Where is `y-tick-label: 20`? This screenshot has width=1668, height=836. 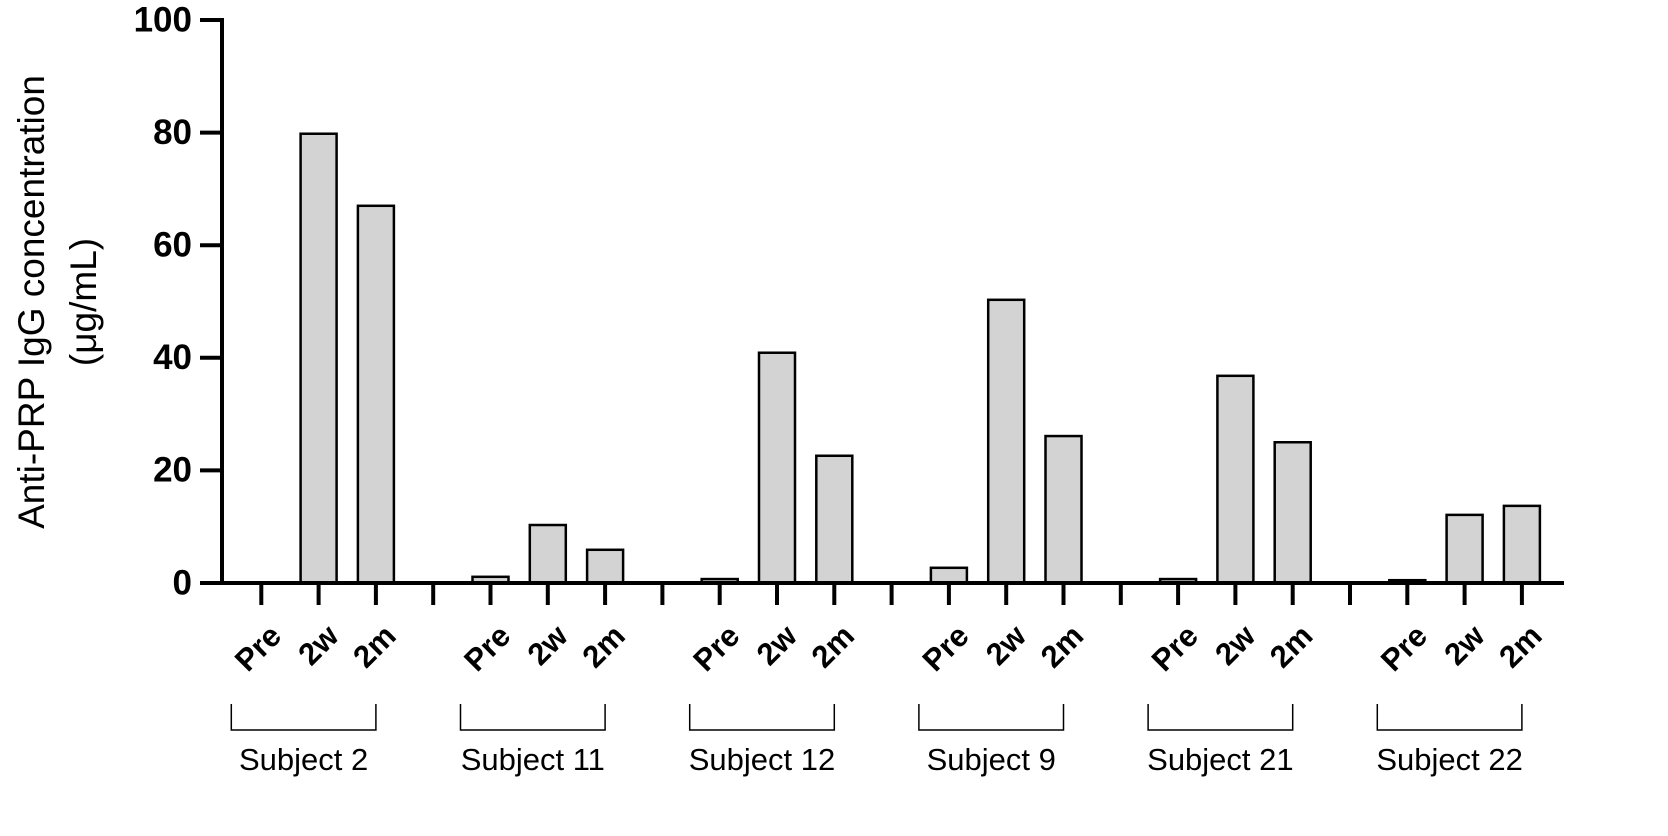
y-tick-label: 20 is located at coordinates (172, 470).